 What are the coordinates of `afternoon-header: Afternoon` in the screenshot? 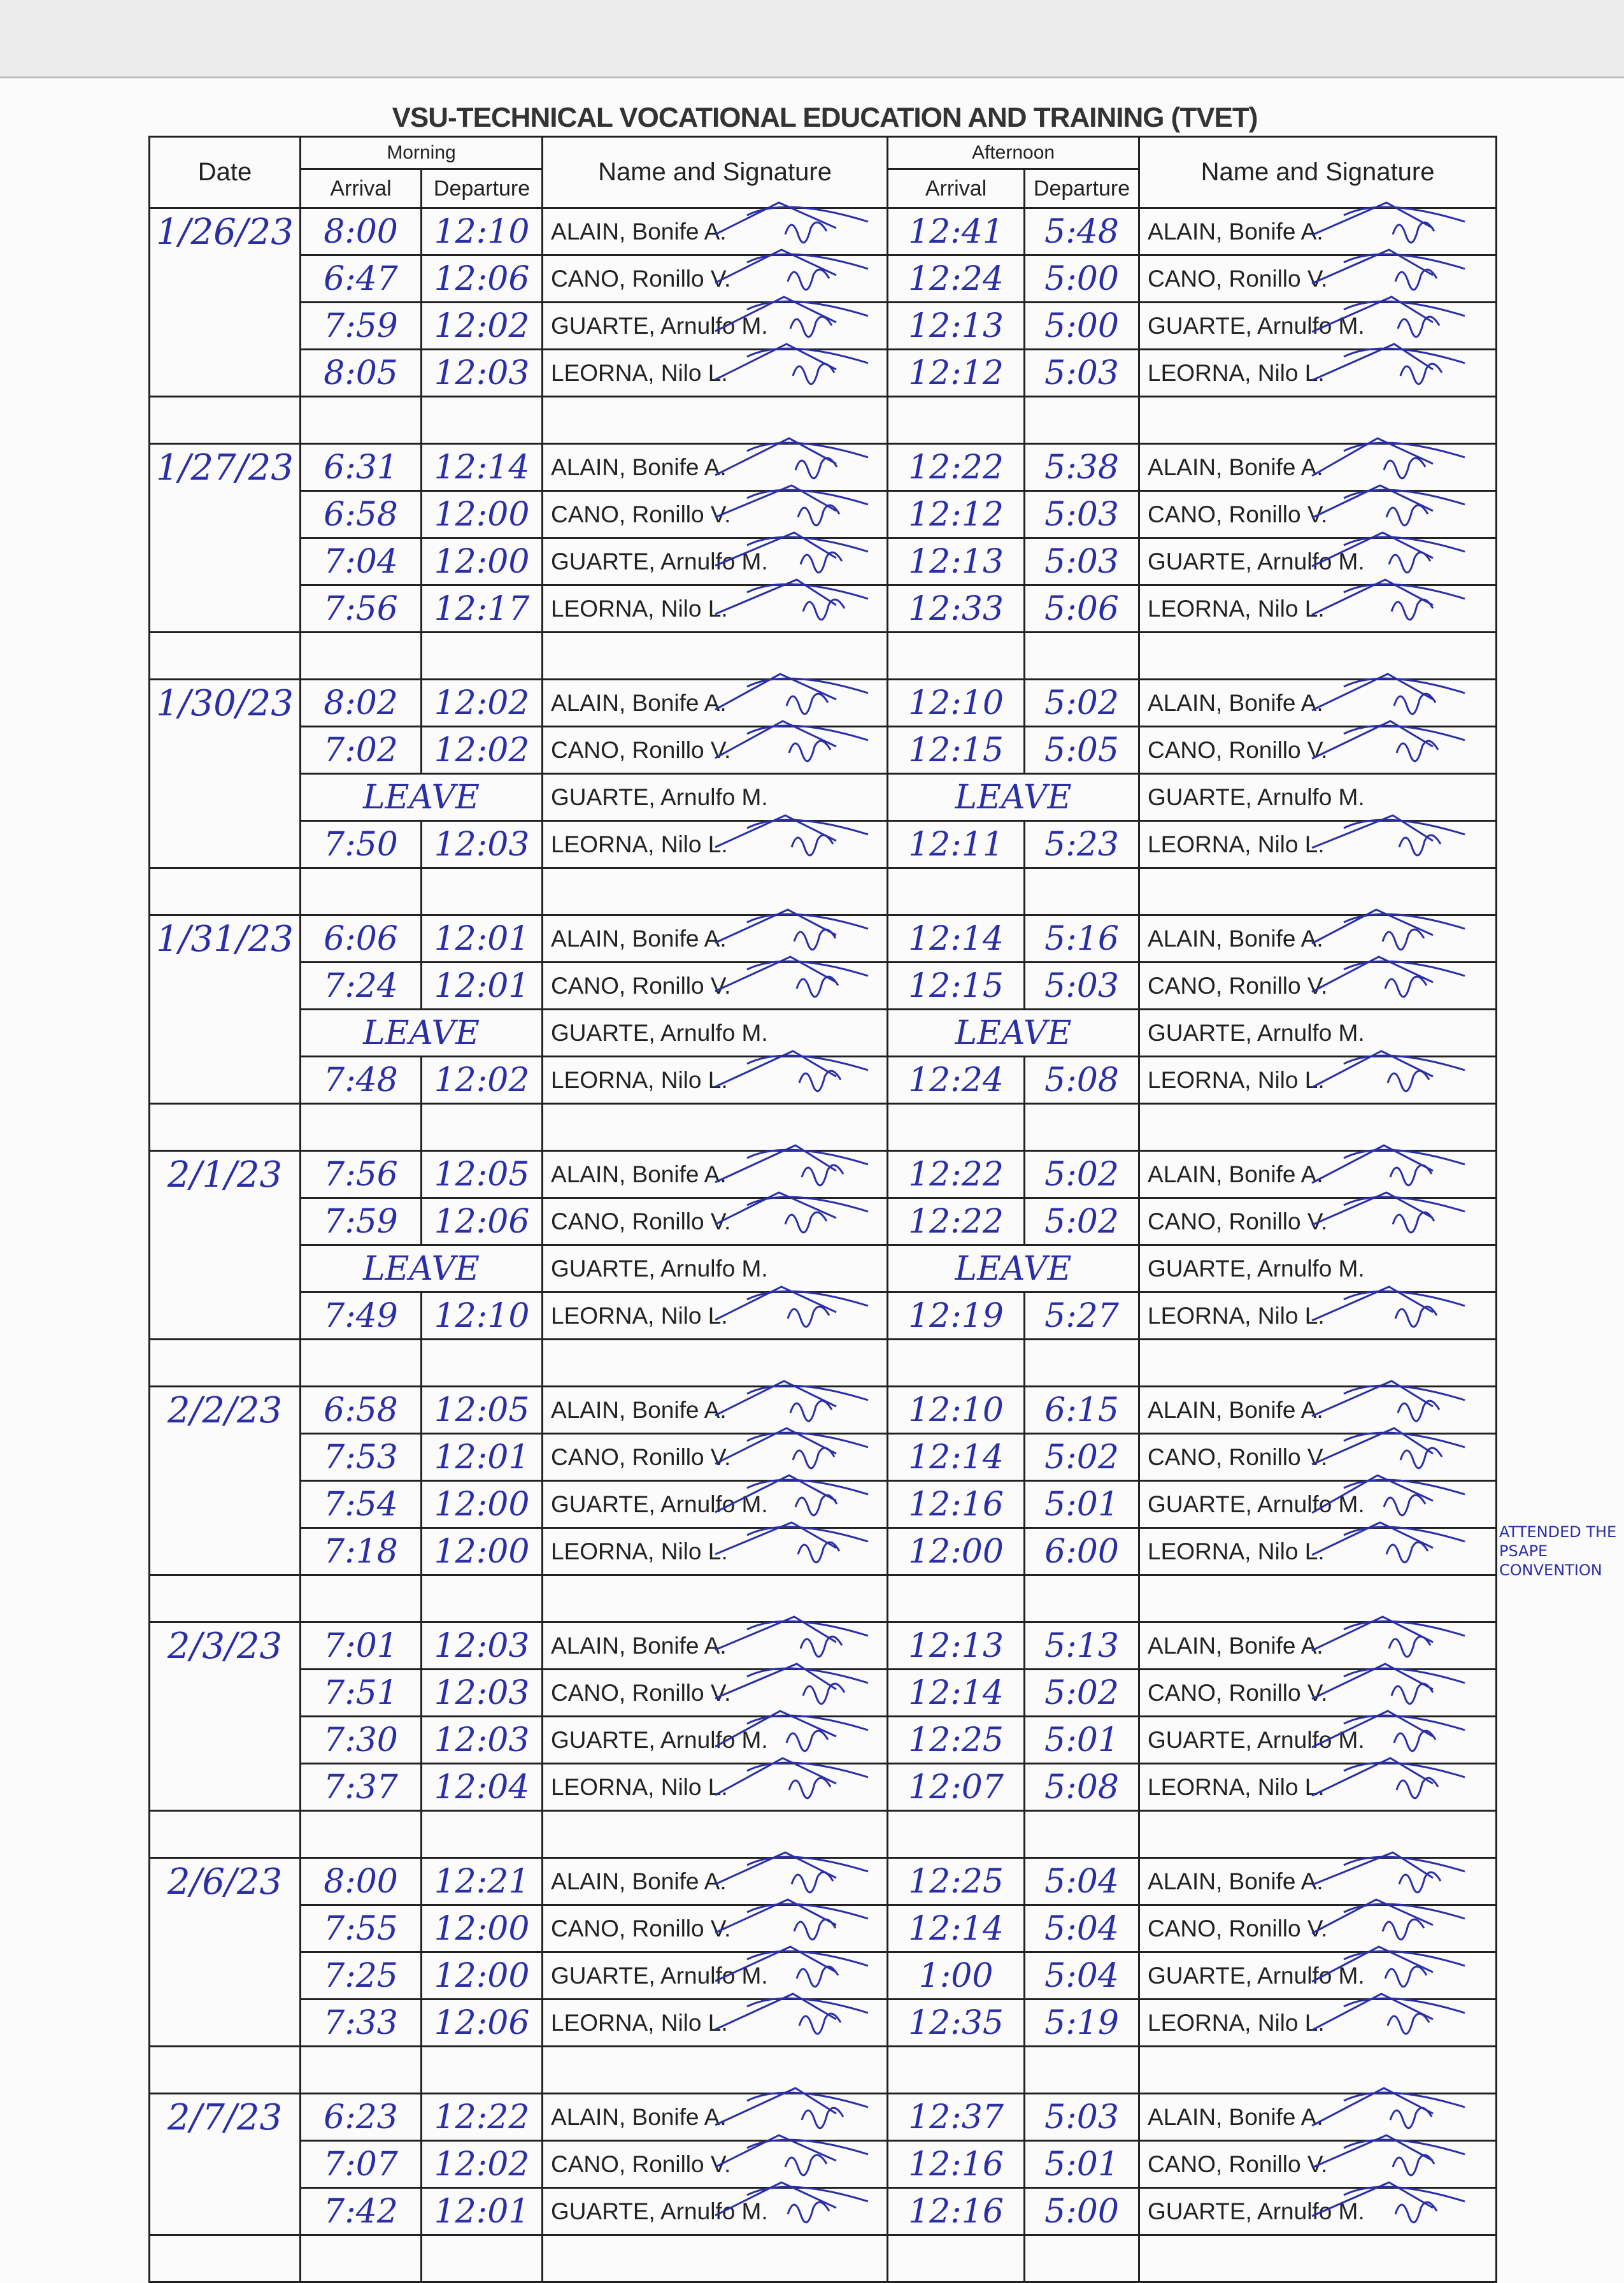 It's located at (1014, 153).